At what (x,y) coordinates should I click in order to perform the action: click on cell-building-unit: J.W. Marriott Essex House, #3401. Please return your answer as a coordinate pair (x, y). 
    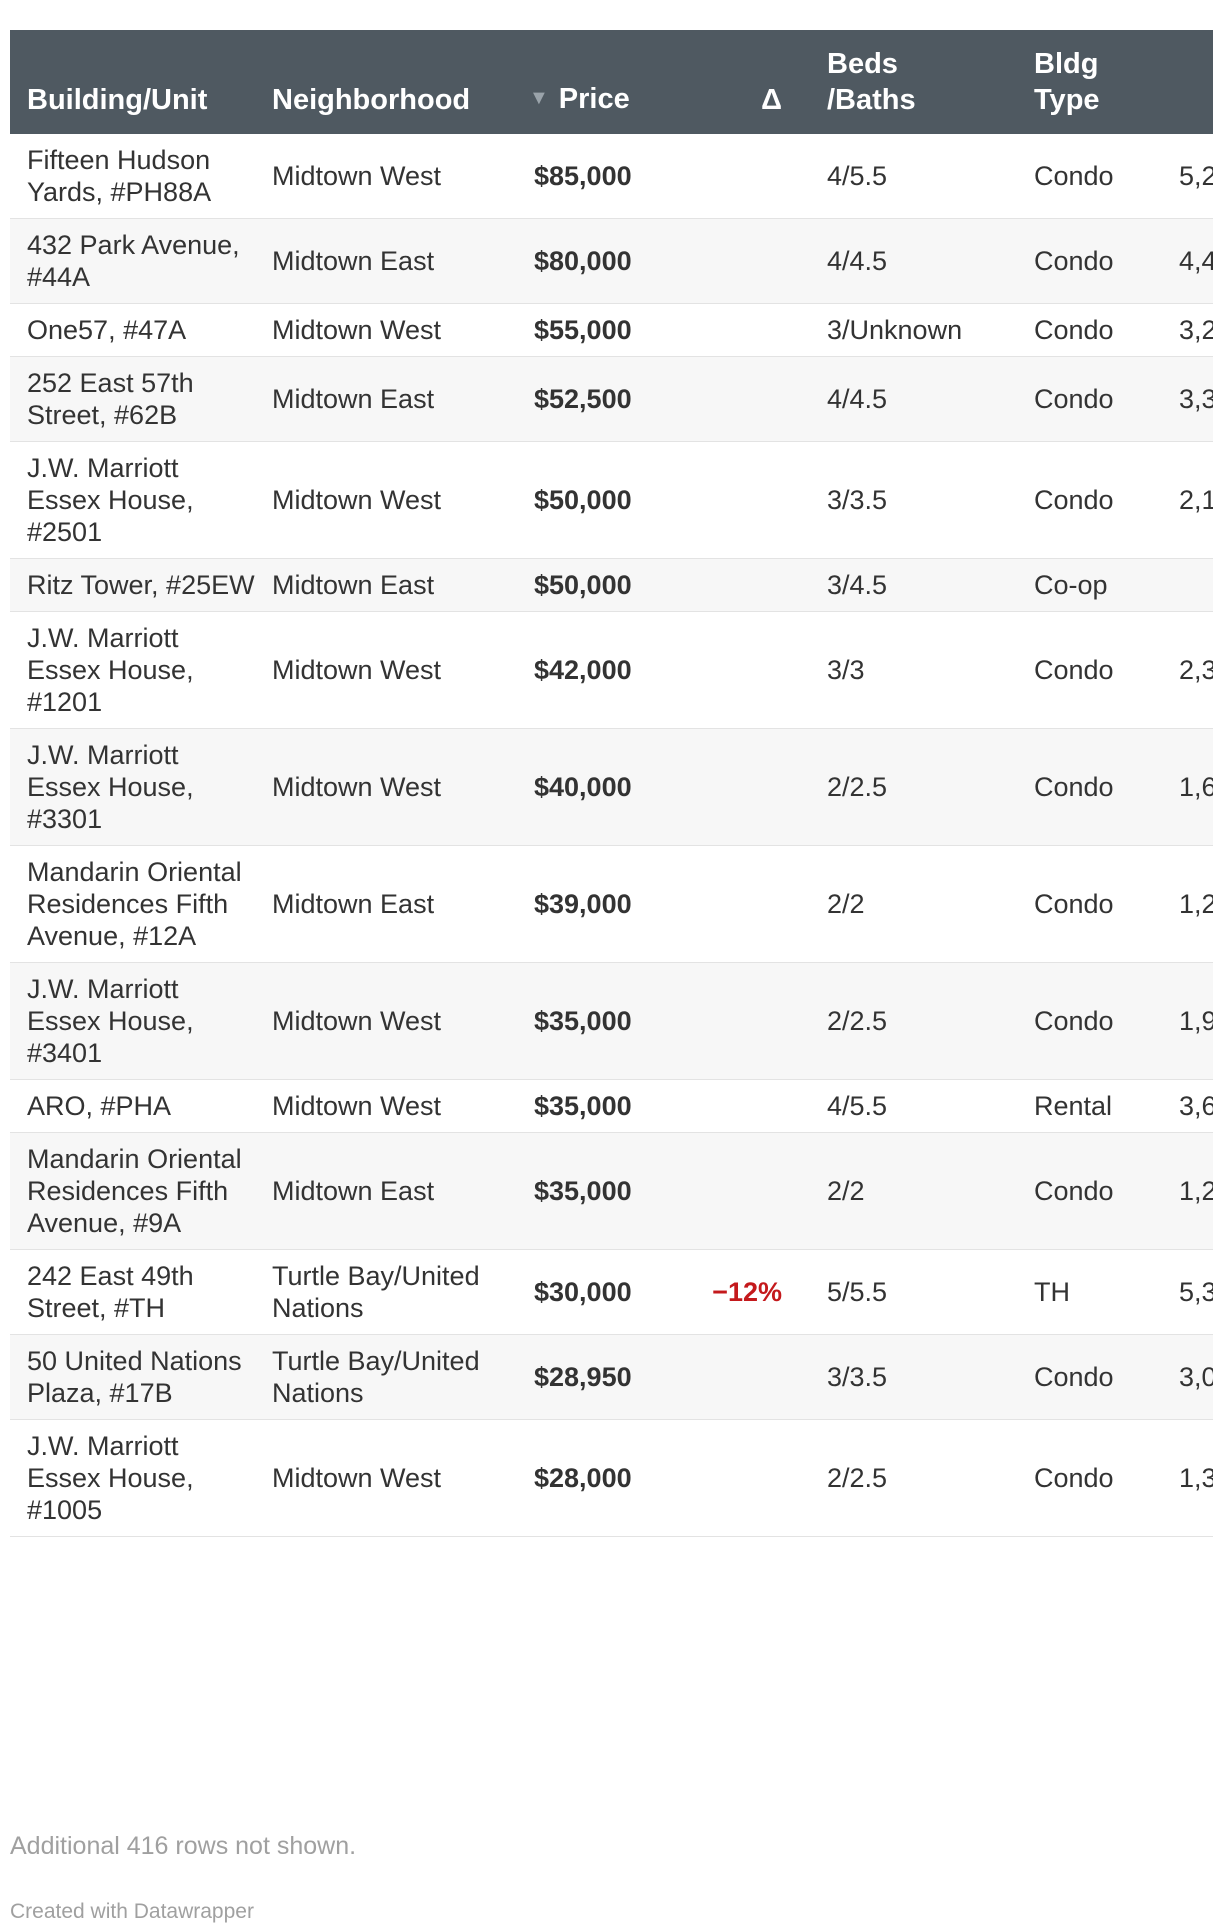
    Looking at the image, I should click on (110, 1021).